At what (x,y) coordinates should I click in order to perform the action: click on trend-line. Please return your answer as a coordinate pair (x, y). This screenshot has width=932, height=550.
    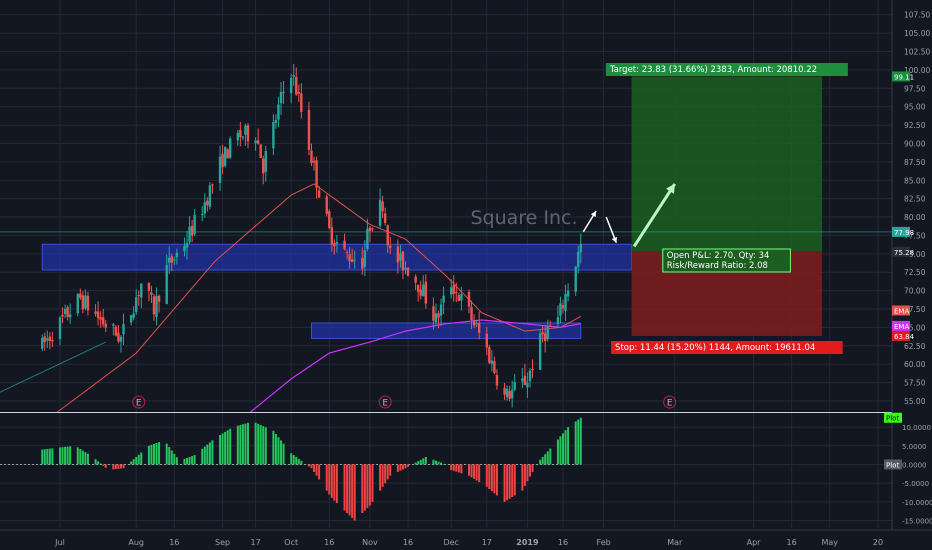
    Looking at the image, I should click on (53, 367).